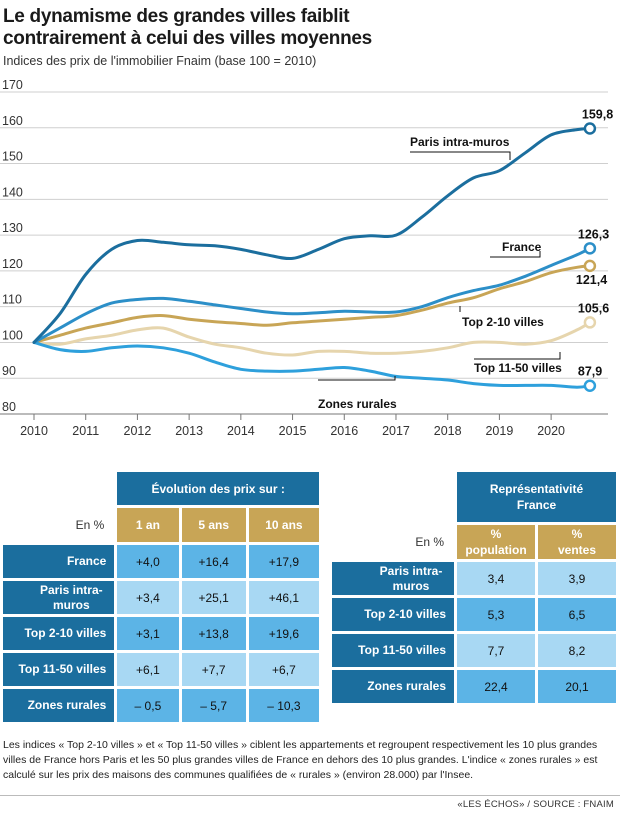  I want to click on x-tick-label: 2014, so click(241, 431).